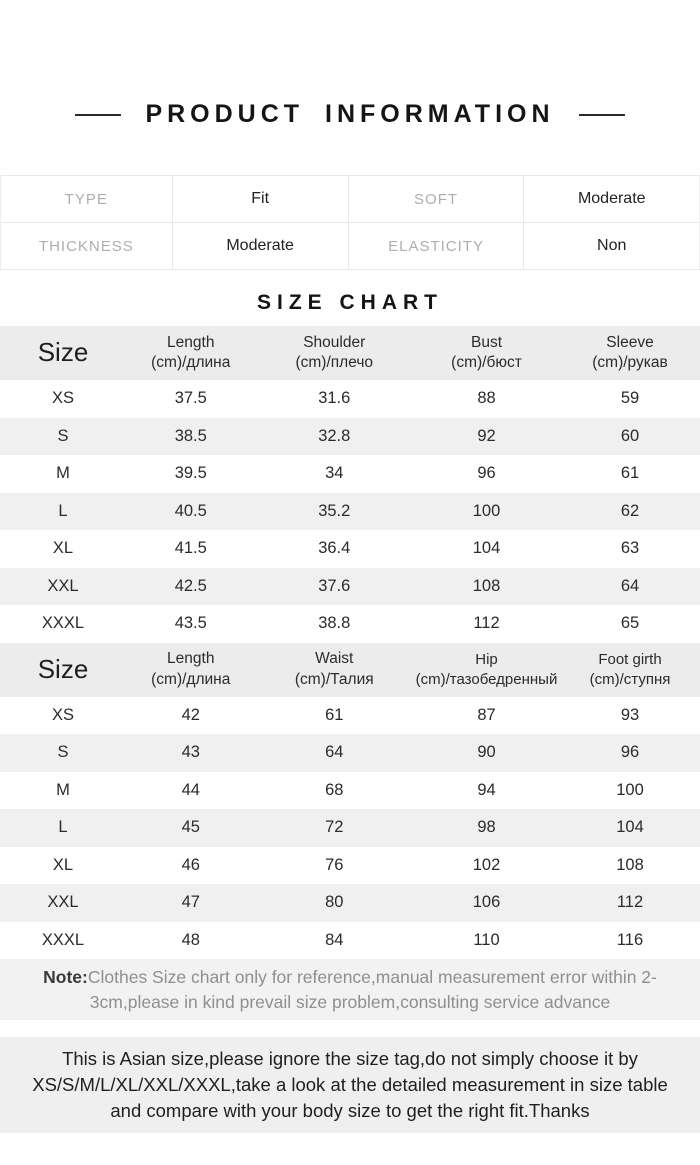 The width and height of the screenshot is (700, 1165). I want to click on info-value-elasticity: Non, so click(611, 246).